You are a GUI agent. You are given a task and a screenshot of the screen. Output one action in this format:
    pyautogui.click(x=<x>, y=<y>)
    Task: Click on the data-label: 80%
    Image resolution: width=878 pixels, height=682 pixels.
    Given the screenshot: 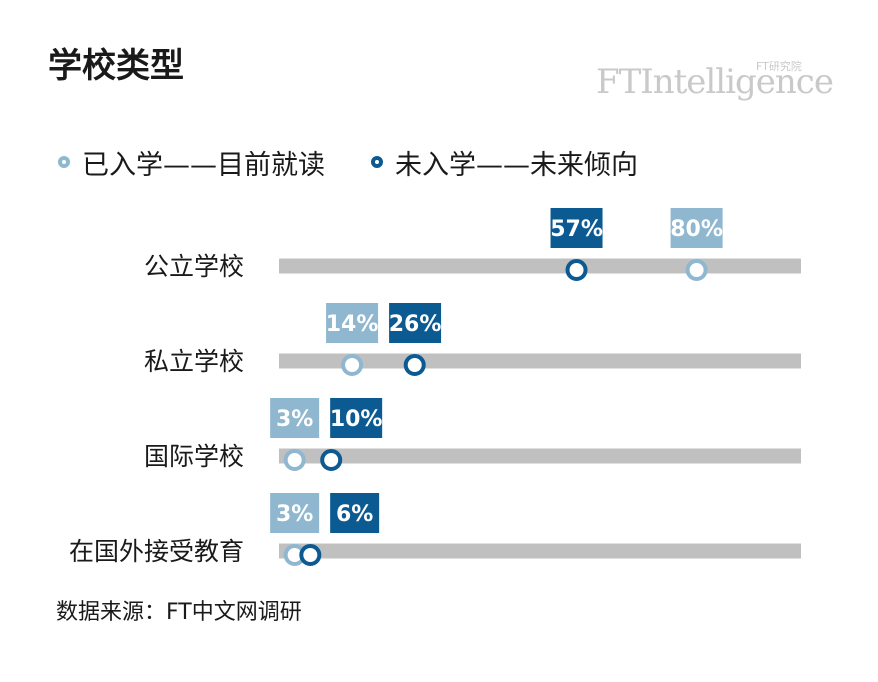 What is the action you would take?
    pyautogui.click(x=696, y=229)
    